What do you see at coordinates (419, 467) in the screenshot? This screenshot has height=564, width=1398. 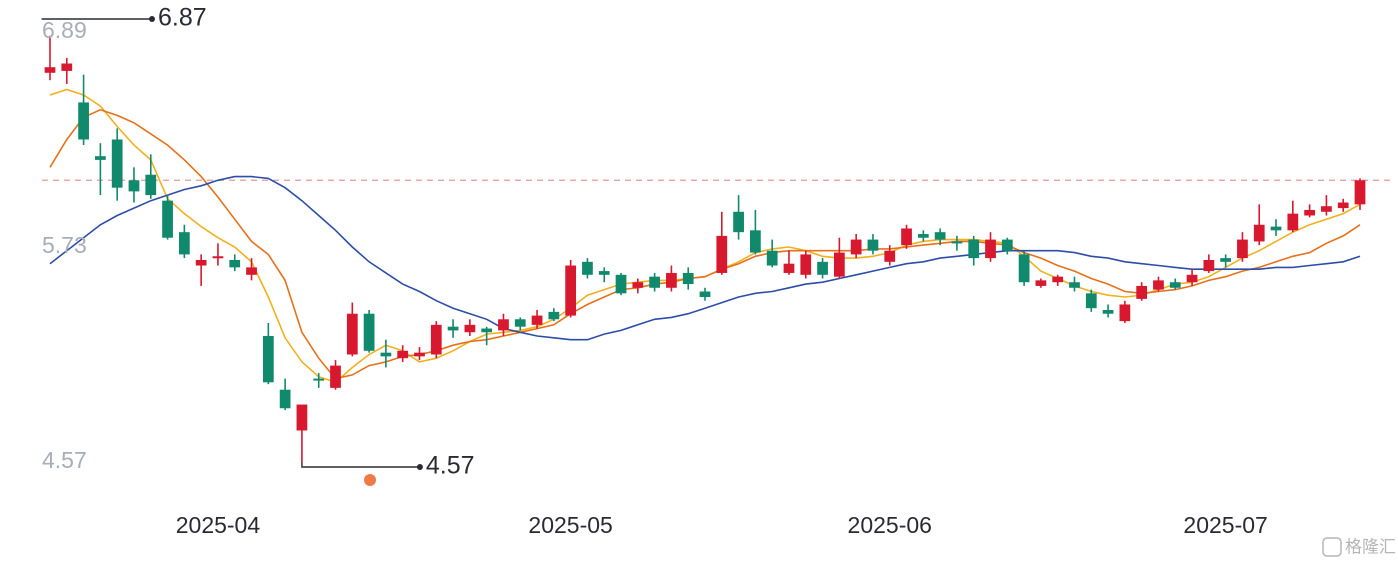 I see `min-annotation-dot` at bounding box center [419, 467].